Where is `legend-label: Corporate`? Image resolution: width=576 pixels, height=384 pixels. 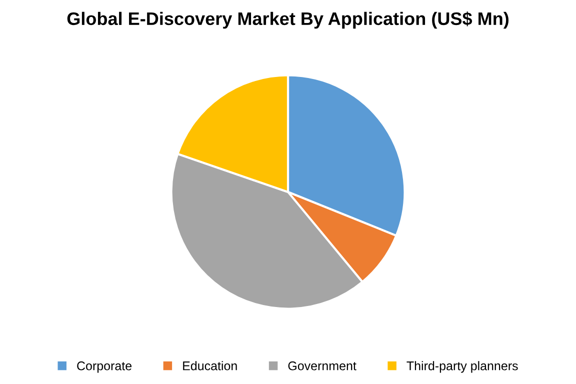
legend-label: Corporate is located at coordinates (104, 367).